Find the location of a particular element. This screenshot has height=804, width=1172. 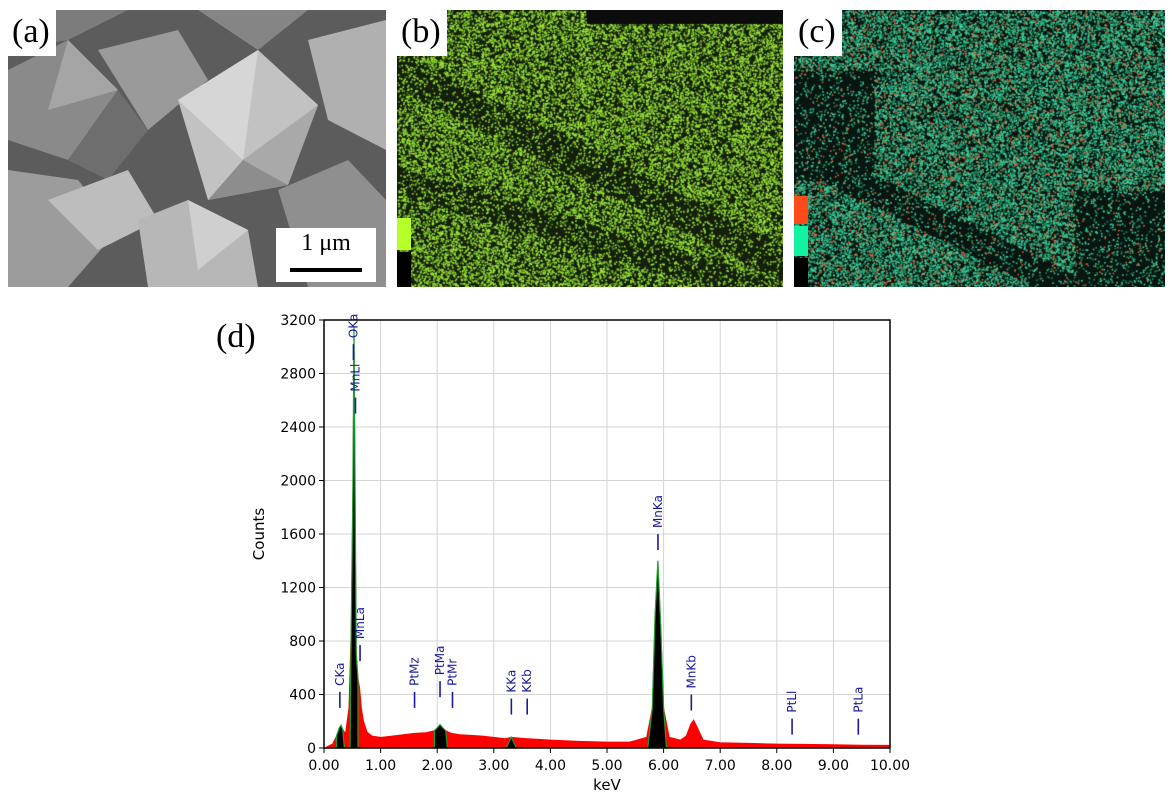

sem-octahedra-image is located at coordinates (197, 148).